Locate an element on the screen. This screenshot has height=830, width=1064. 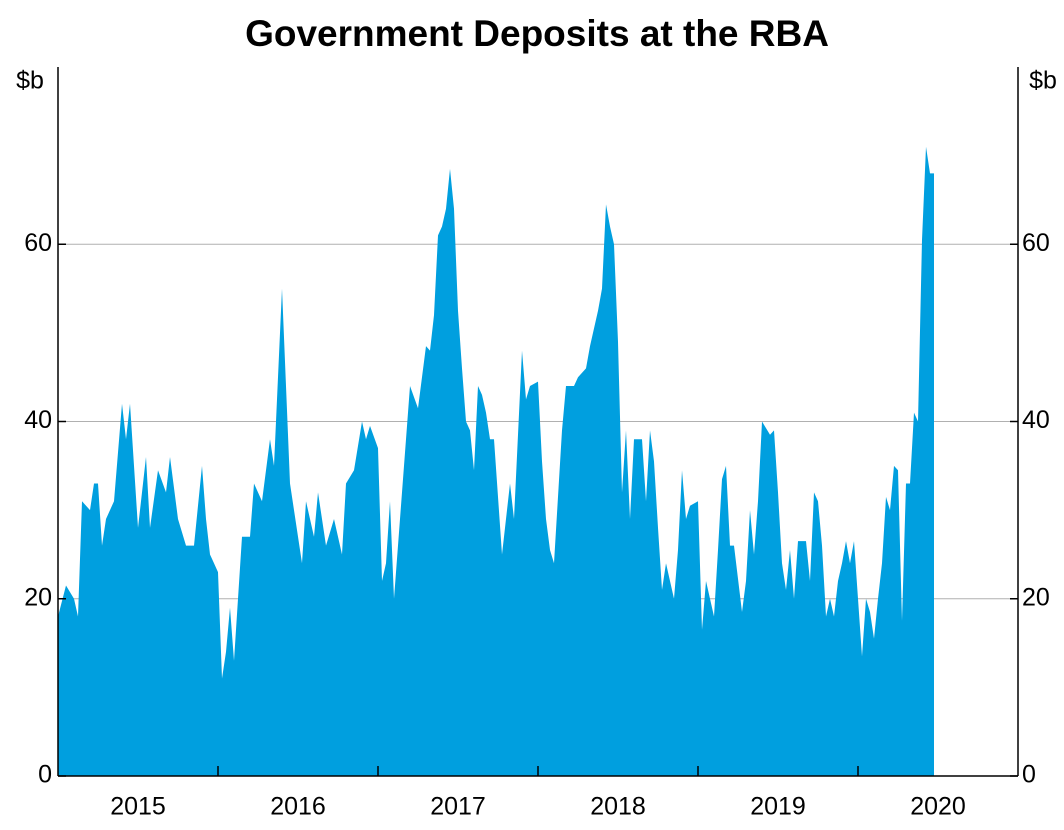
y-tick-label: 20 is located at coordinates (38, 597).